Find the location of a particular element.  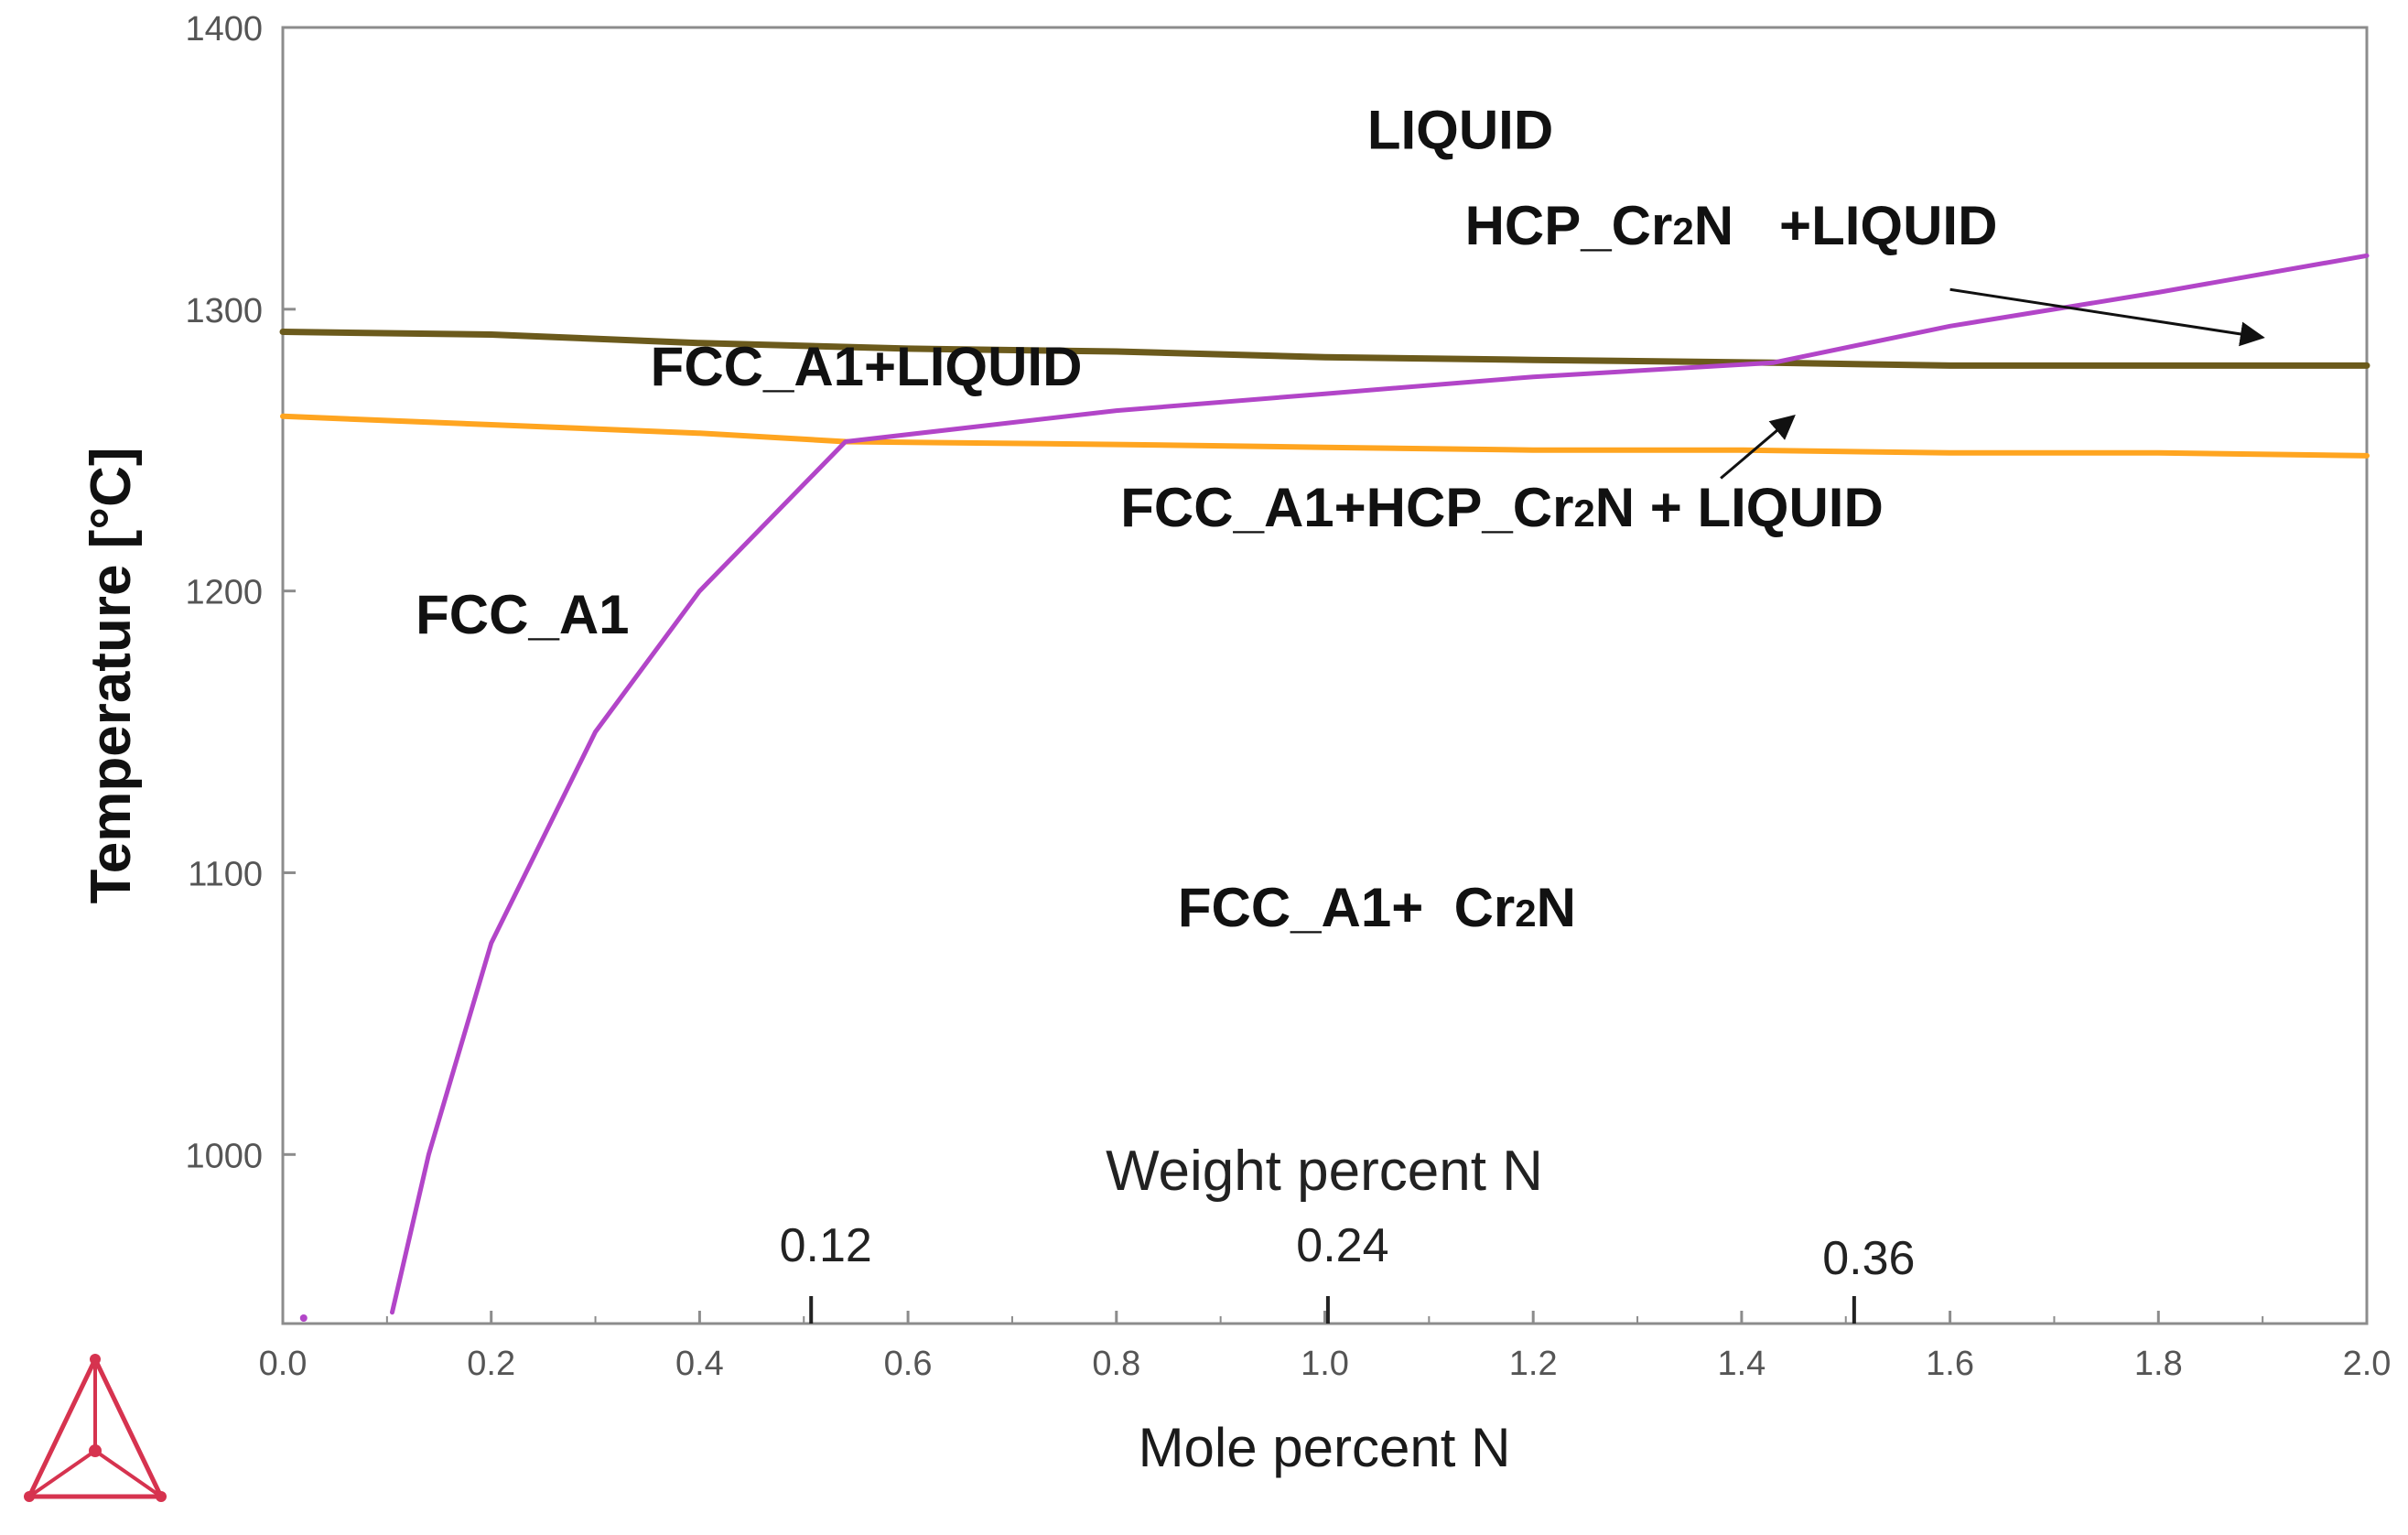

weight-tick-label: 0.12 is located at coordinates (826, 1245).